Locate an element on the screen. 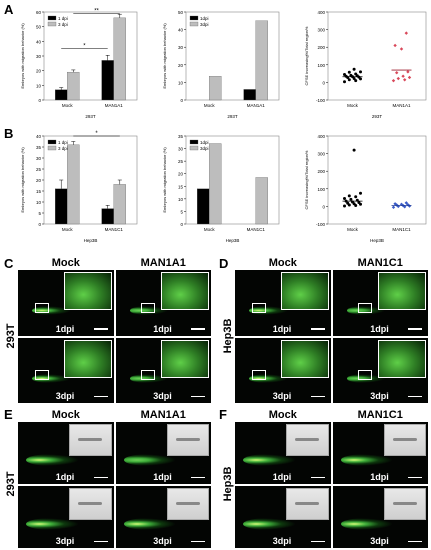  y-tick-label: 400 is located at coordinates (321, 136).